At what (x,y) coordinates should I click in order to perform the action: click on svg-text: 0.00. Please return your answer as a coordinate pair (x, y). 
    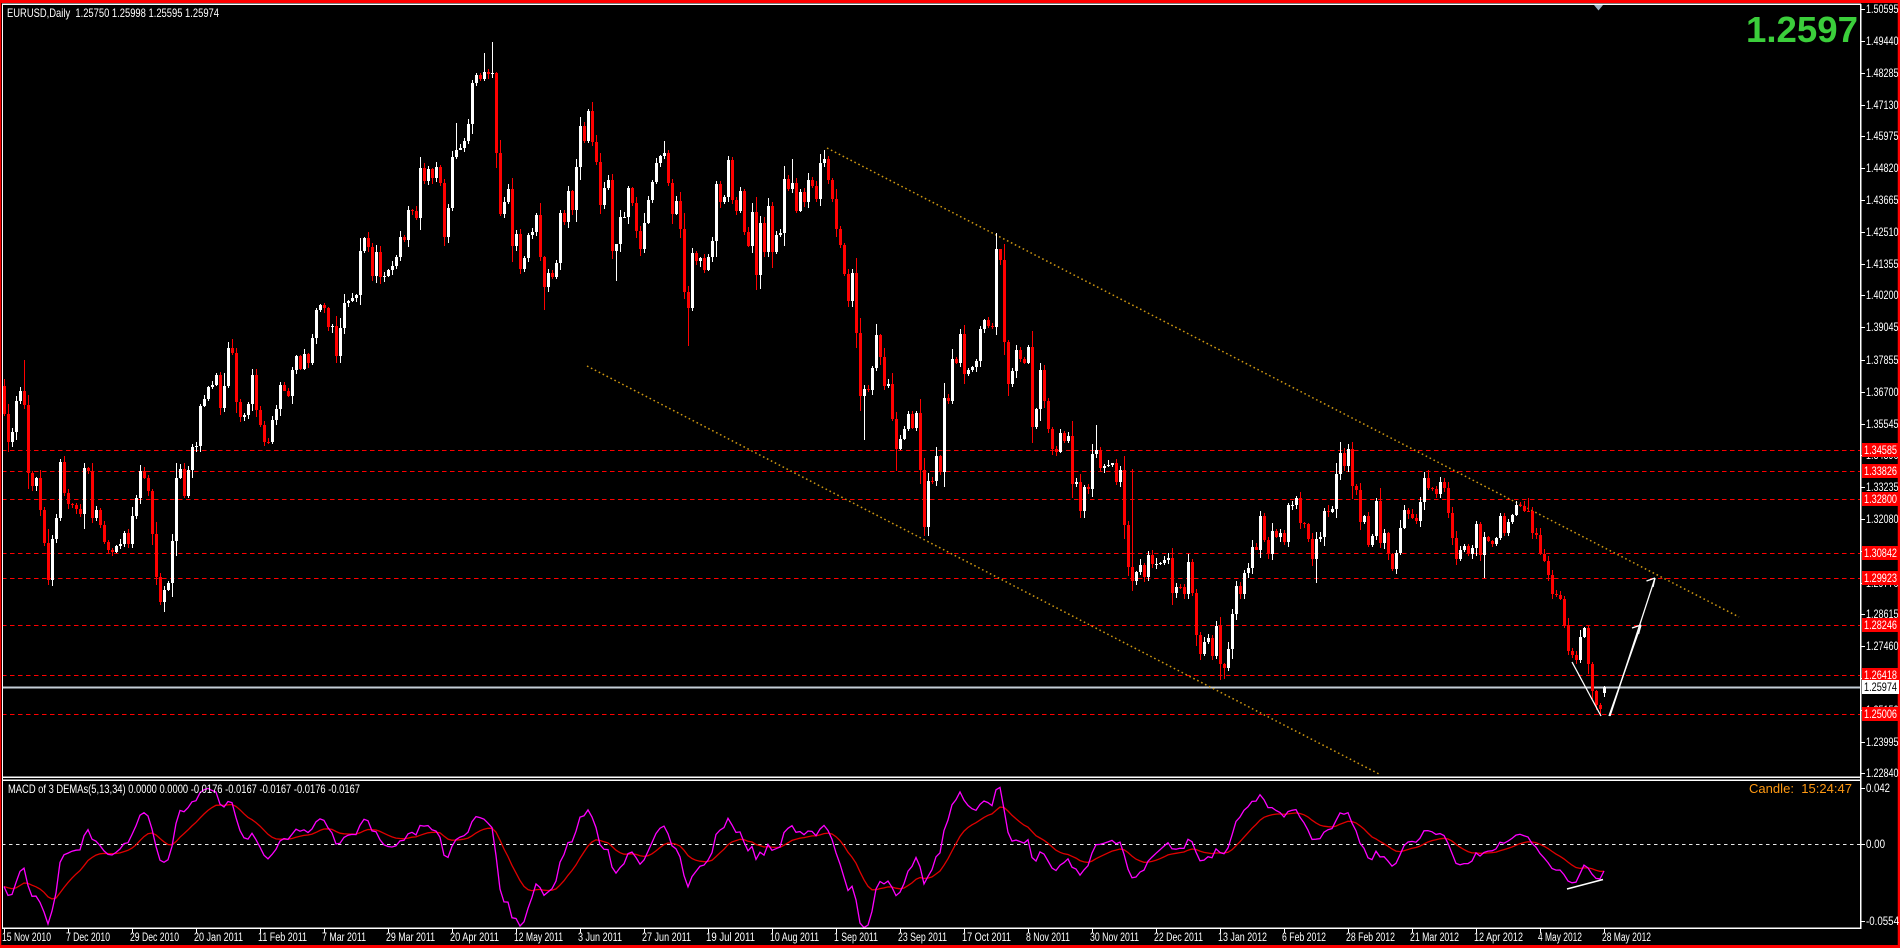
    Looking at the image, I should click on (1875, 845).